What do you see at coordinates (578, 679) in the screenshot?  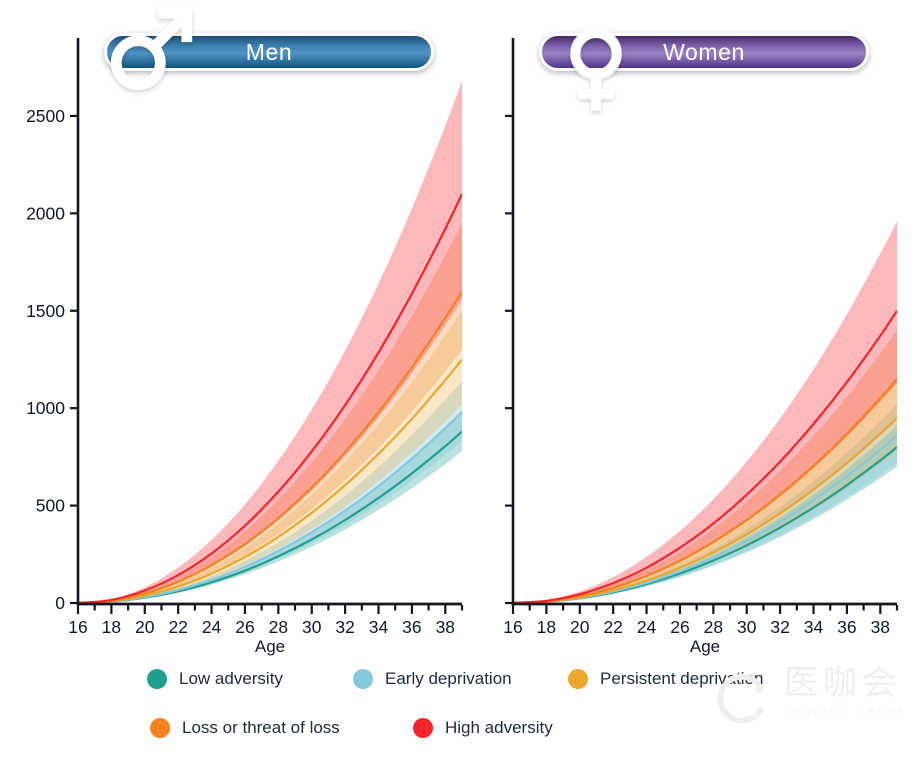 I see `legend-dot-persistent-deprivation` at bounding box center [578, 679].